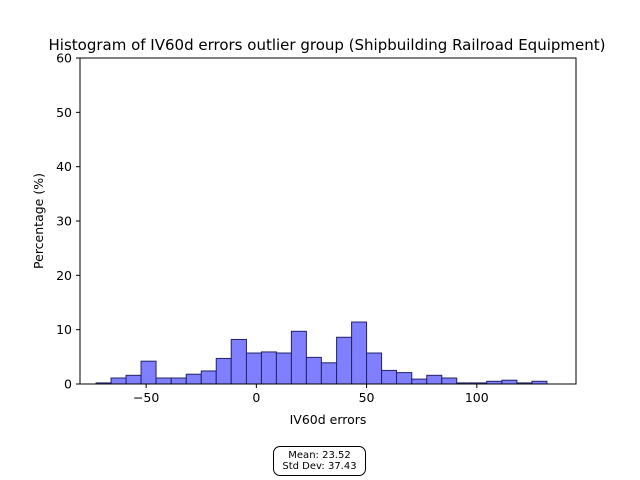 This screenshot has width=640, height=480. What do you see at coordinates (367, 397) in the screenshot?
I see `x-tick-label: 50` at bounding box center [367, 397].